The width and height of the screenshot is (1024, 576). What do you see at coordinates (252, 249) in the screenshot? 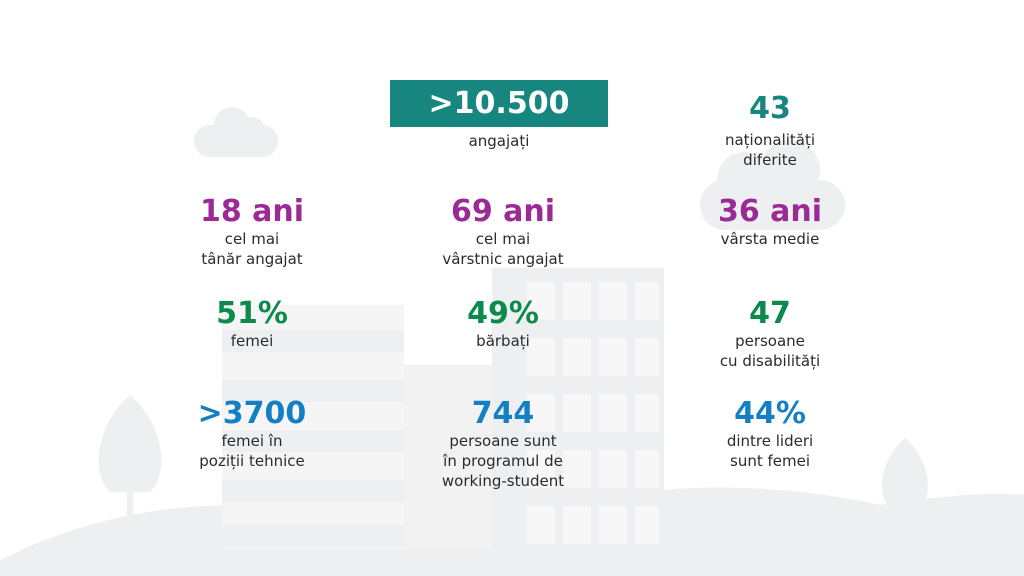
I see `youngest-employee-label: cel mai tânăr angajat` at bounding box center [252, 249].